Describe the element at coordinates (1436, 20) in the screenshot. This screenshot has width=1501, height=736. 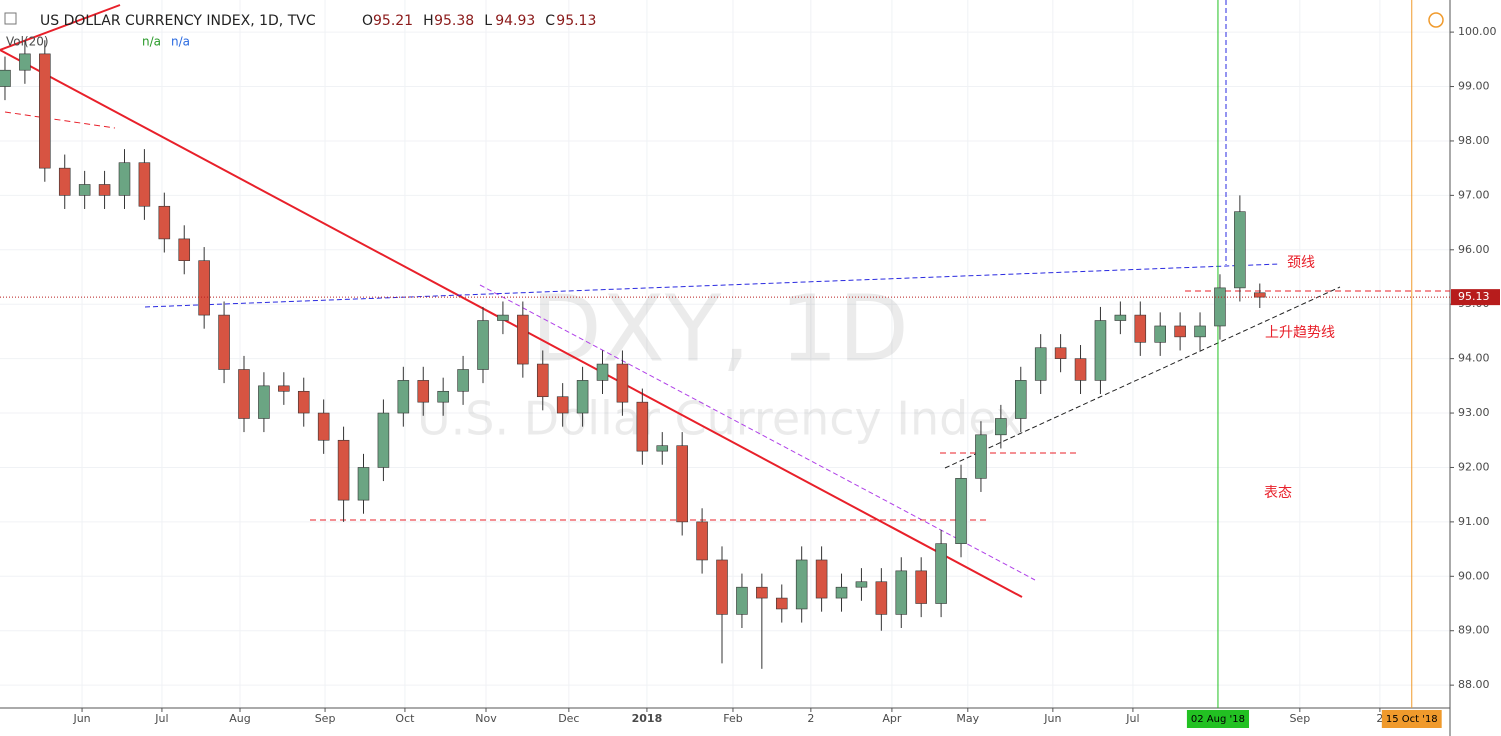
I see `alert-icon` at that location.